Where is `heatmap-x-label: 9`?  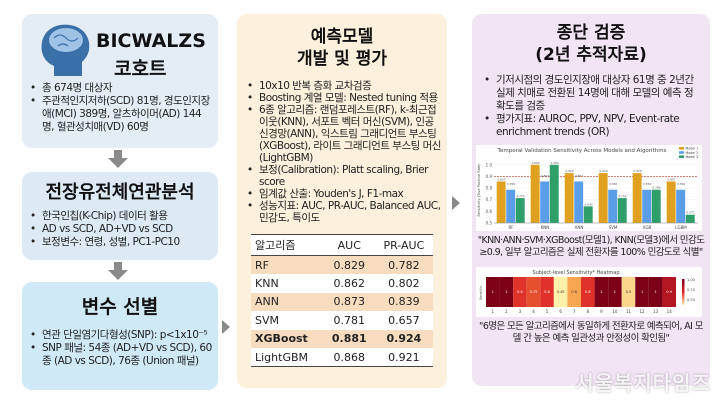 heatmap-x-label: 9 is located at coordinates (601, 311).